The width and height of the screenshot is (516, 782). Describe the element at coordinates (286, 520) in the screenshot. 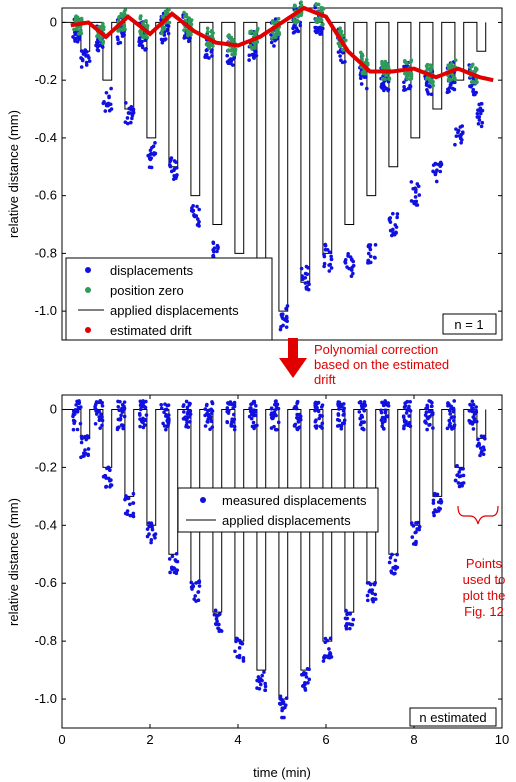

I see `legend-label-applied-bottom: applied displacements` at that location.